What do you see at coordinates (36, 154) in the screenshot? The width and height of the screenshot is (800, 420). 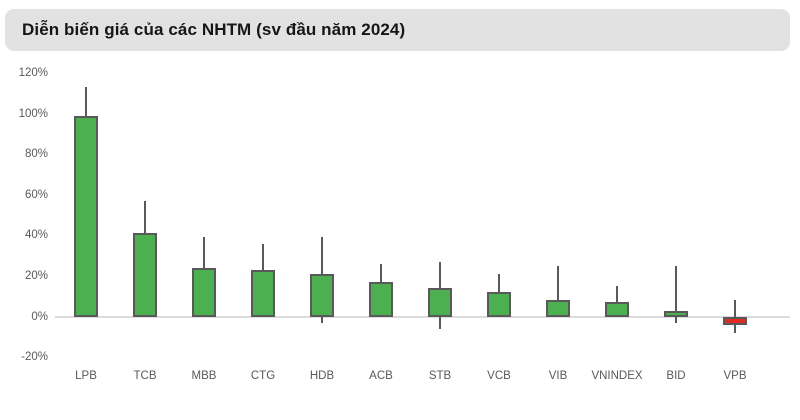 I see `y-axis-tick-label: 80%` at bounding box center [36, 154].